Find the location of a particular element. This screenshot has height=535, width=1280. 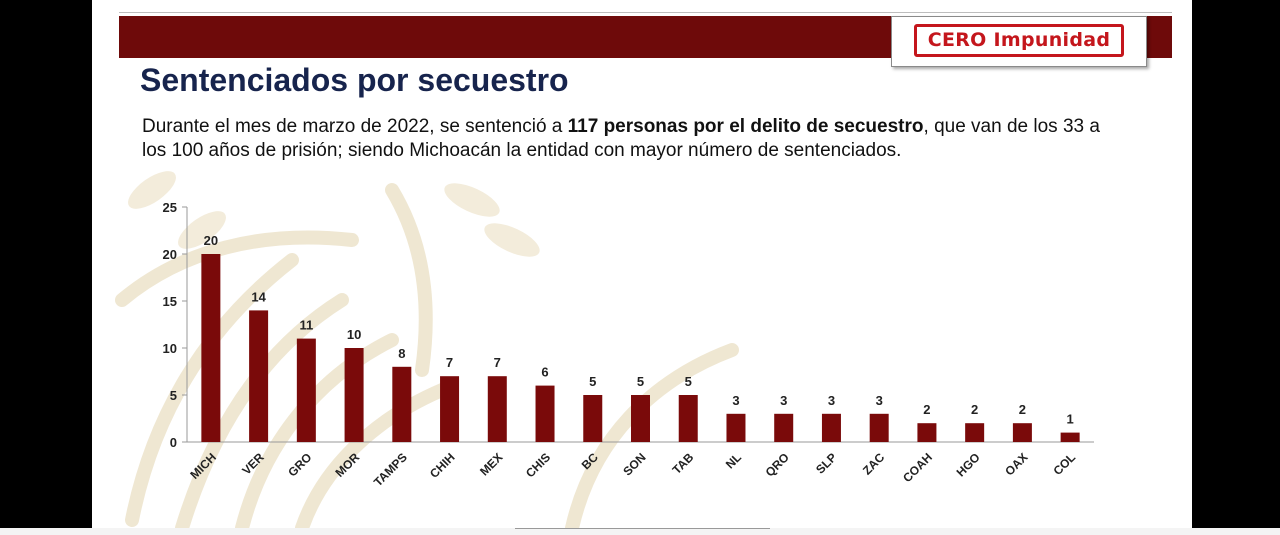

data-label: 8 is located at coordinates (401, 353).